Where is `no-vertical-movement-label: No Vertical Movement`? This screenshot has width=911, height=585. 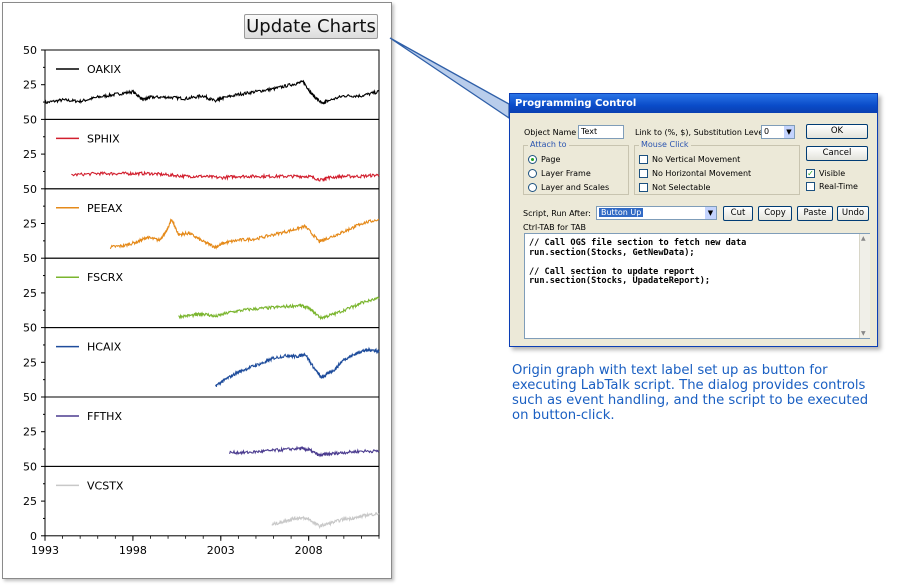
no-vertical-movement-label: No Vertical Movement is located at coordinates (696, 159).